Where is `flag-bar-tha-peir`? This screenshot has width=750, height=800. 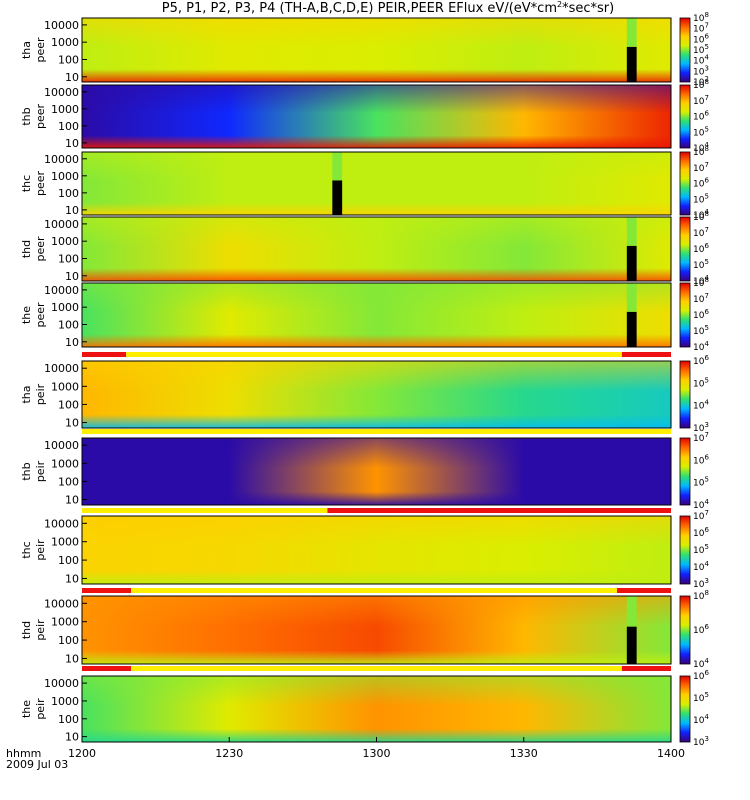 flag-bar-tha-peir is located at coordinates (376, 354).